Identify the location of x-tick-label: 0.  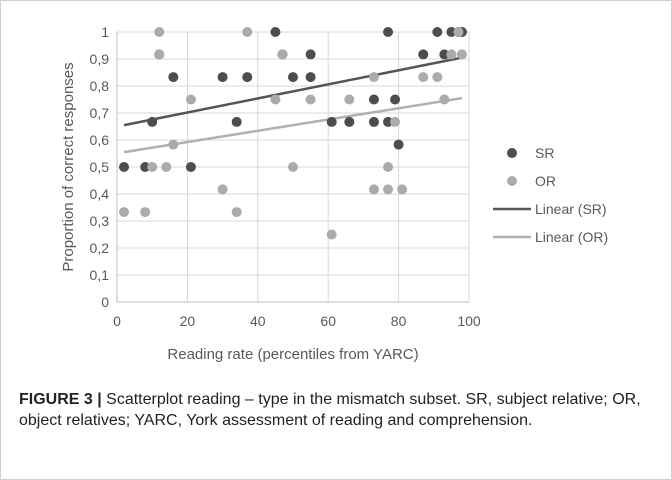
(117, 321).